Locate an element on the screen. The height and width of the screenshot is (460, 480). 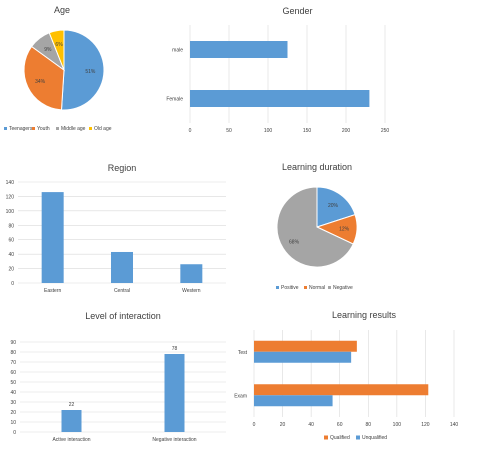
interaction-y-tick: 90 is located at coordinates (13, 343).